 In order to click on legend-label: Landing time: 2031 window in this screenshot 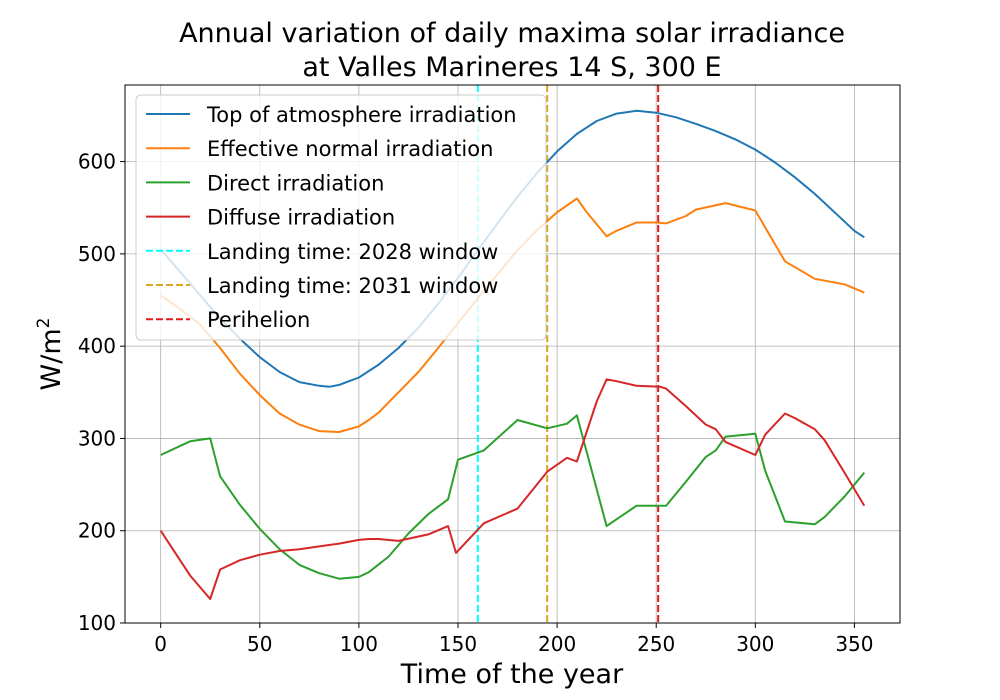, I will do `click(352, 286)`.